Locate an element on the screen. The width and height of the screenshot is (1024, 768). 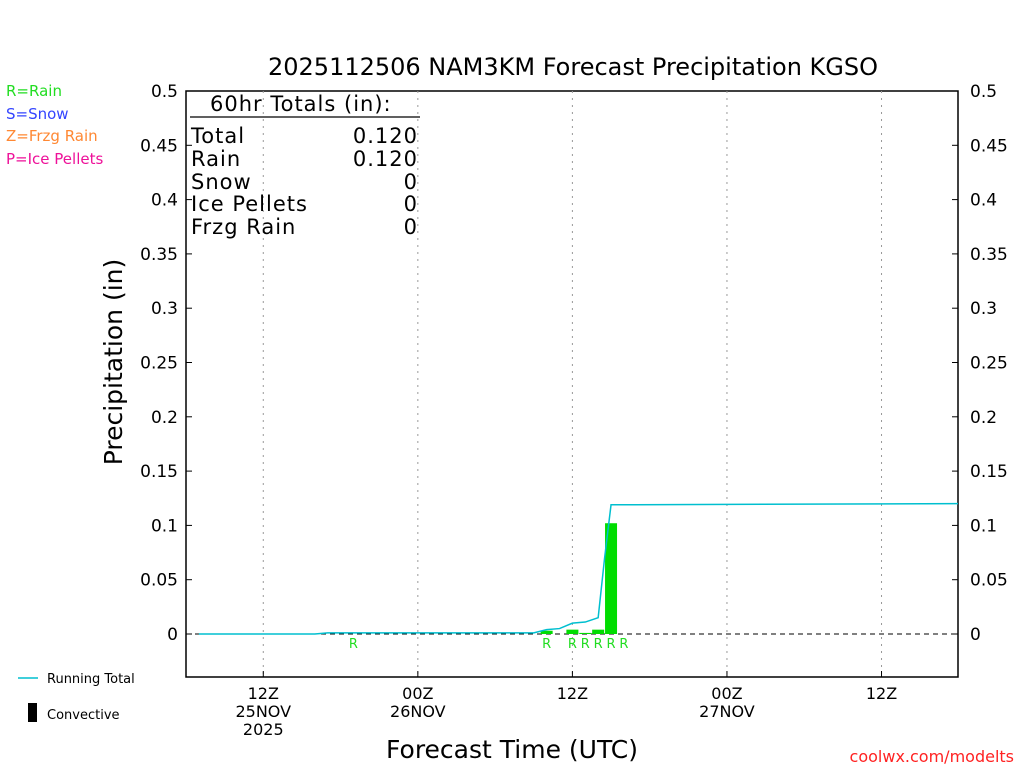
y-axis-label: Precipitation (in) is located at coordinates (113, 362).